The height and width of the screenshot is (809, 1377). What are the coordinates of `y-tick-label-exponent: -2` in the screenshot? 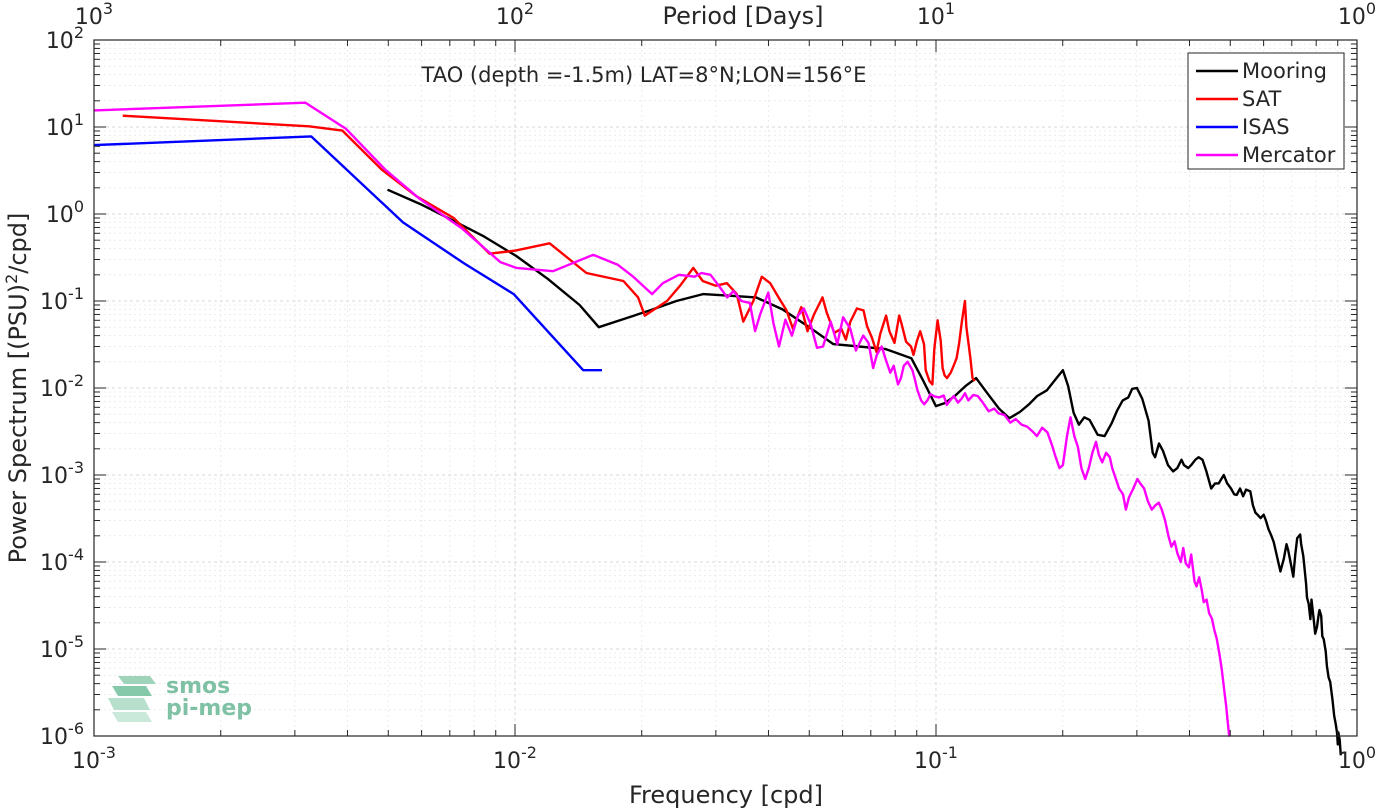 It's located at (76, 380).